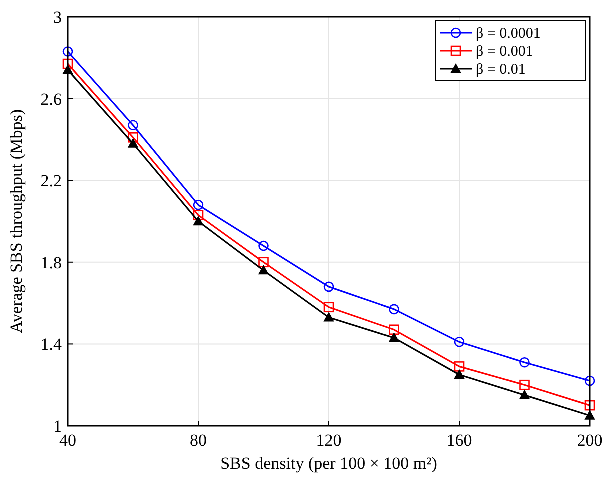 The image size is (607, 477). What do you see at coordinates (51, 181) in the screenshot?
I see `y-tick-label: 2.2` at bounding box center [51, 181].